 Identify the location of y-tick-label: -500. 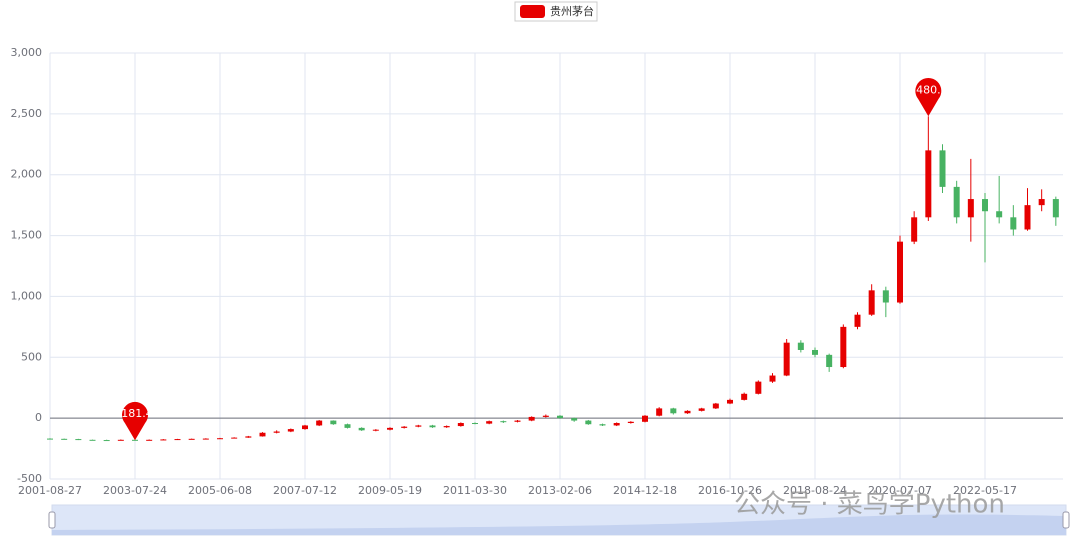
(29, 478).